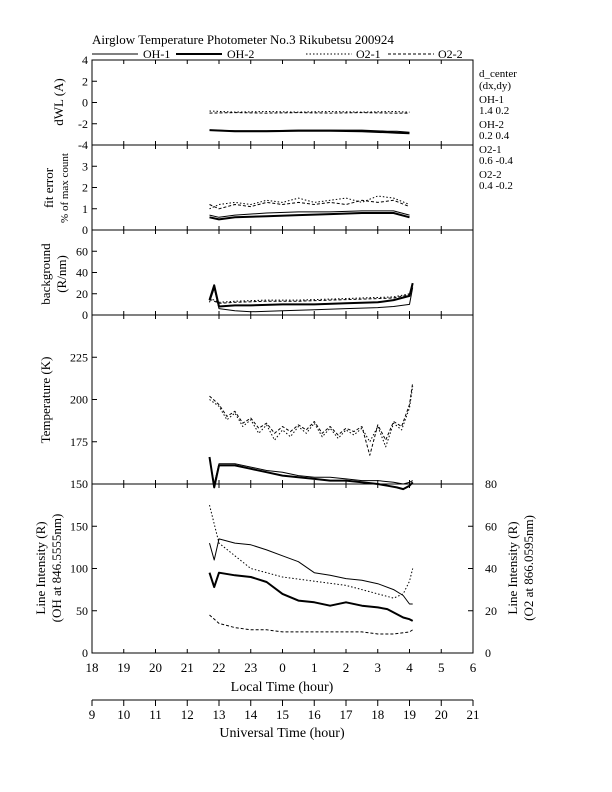 The width and height of the screenshot is (612, 792). I want to click on legend: OH-1 OH-2 O2-1 O2-2, so click(277, 54).